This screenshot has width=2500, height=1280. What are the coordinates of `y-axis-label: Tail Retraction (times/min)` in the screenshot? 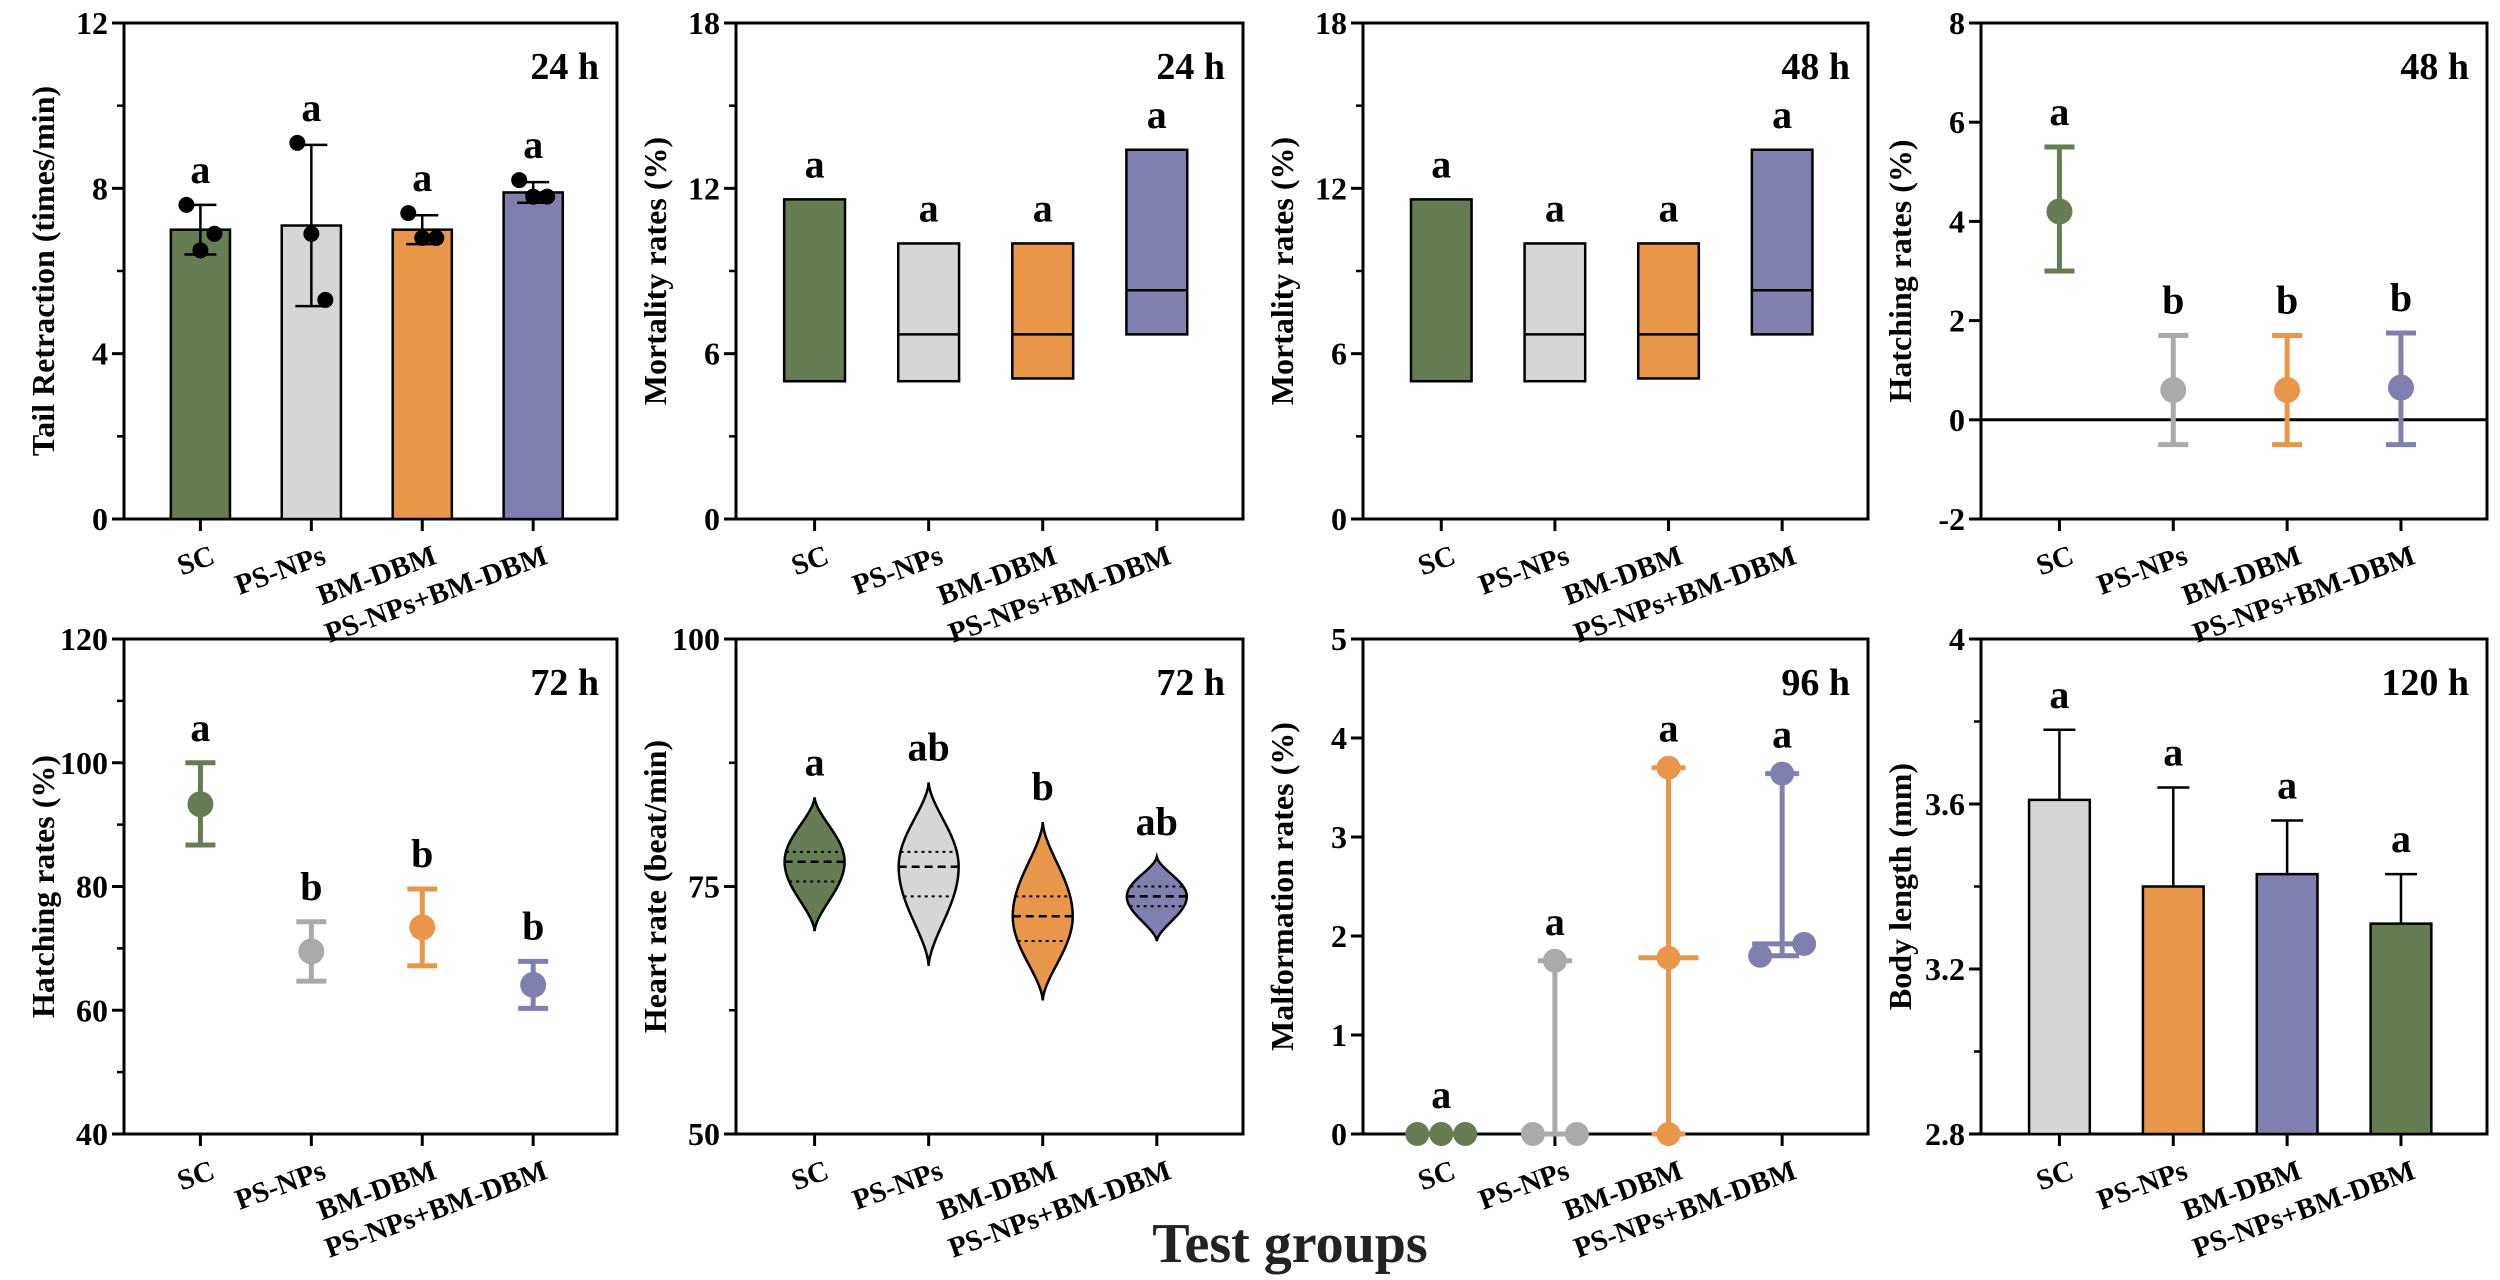 It's located at (43, 271).